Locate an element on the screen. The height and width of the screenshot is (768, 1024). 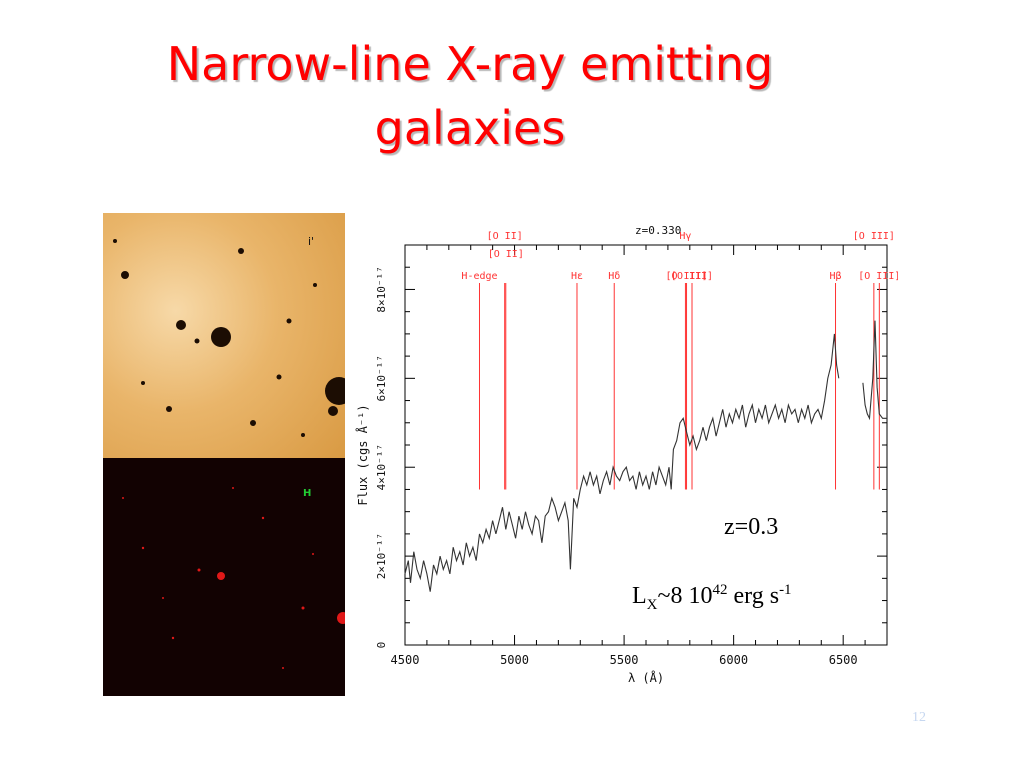
slide-title-line1: Narrow-line X-ray emitting is located at coordinates (470, 64).